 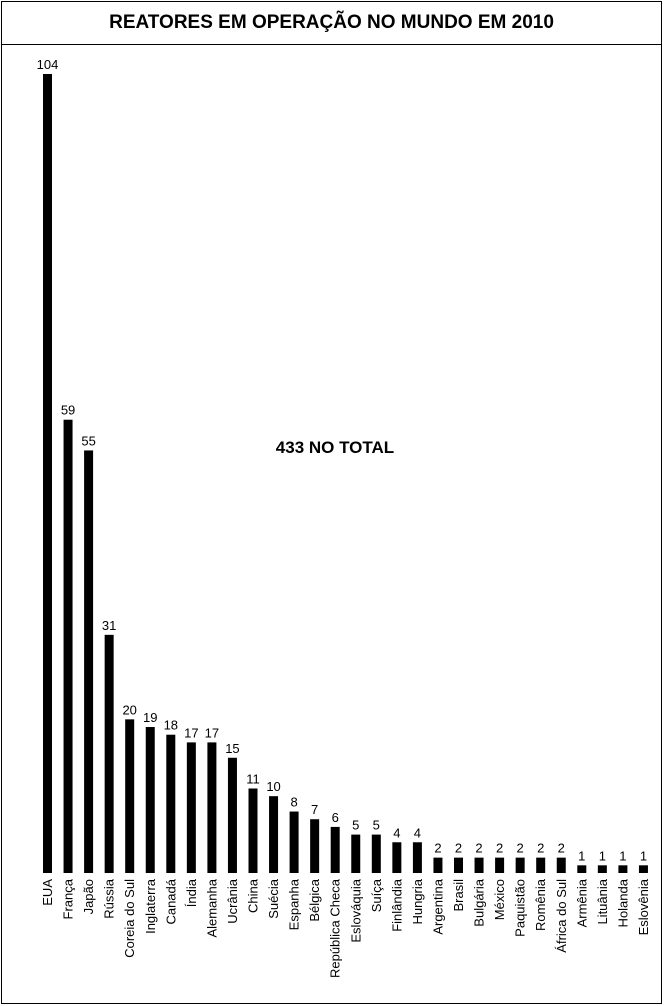 I want to click on value-label-2: 55, so click(x=88, y=440).